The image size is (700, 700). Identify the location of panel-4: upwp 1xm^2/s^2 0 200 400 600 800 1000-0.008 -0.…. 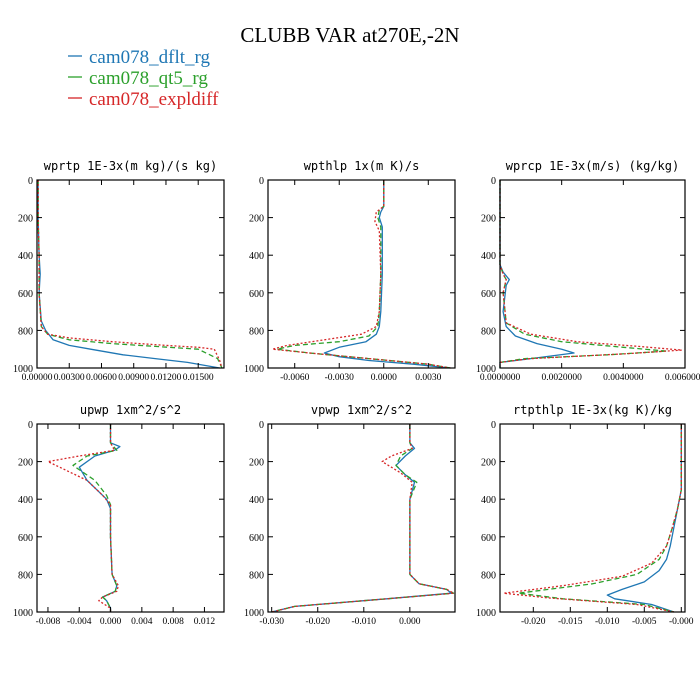
(119, 515).